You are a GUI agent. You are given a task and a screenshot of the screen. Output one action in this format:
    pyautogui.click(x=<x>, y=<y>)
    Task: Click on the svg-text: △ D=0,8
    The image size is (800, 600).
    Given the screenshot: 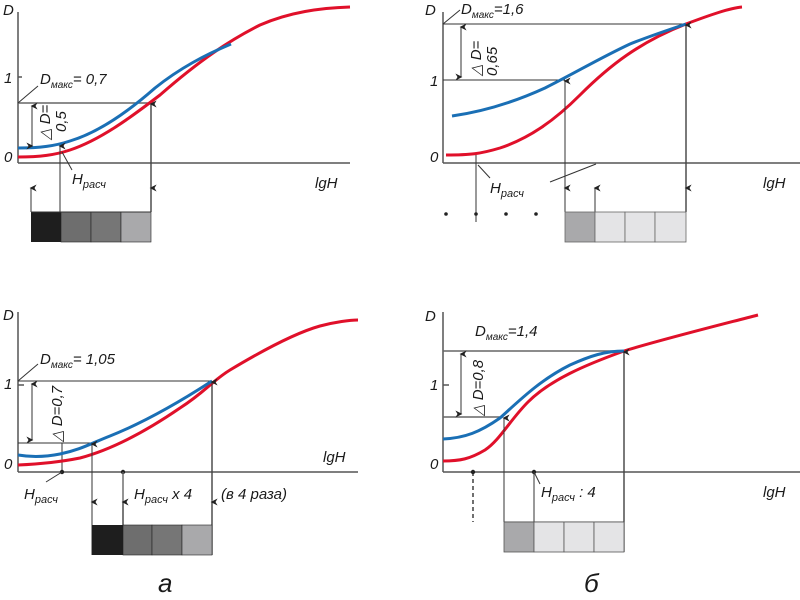 What is the action you would take?
    pyautogui.click(x=478, y=388)
    